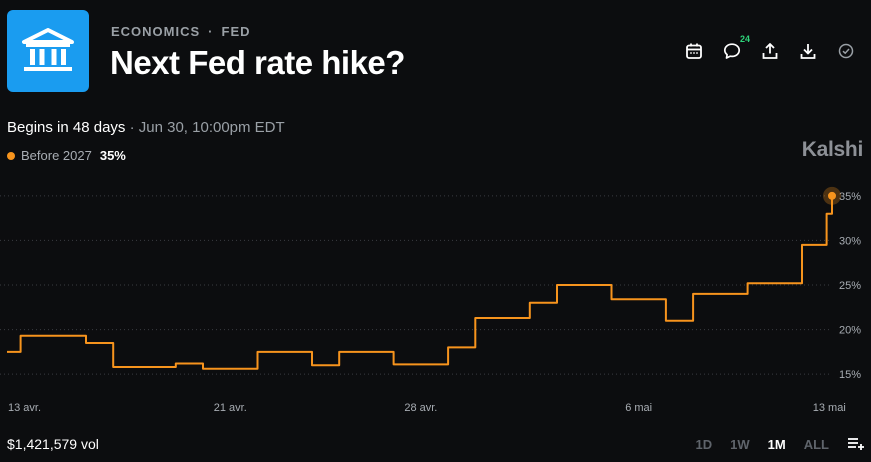  I want to click on x-tick-label: 13 mai, so click(829, 408).